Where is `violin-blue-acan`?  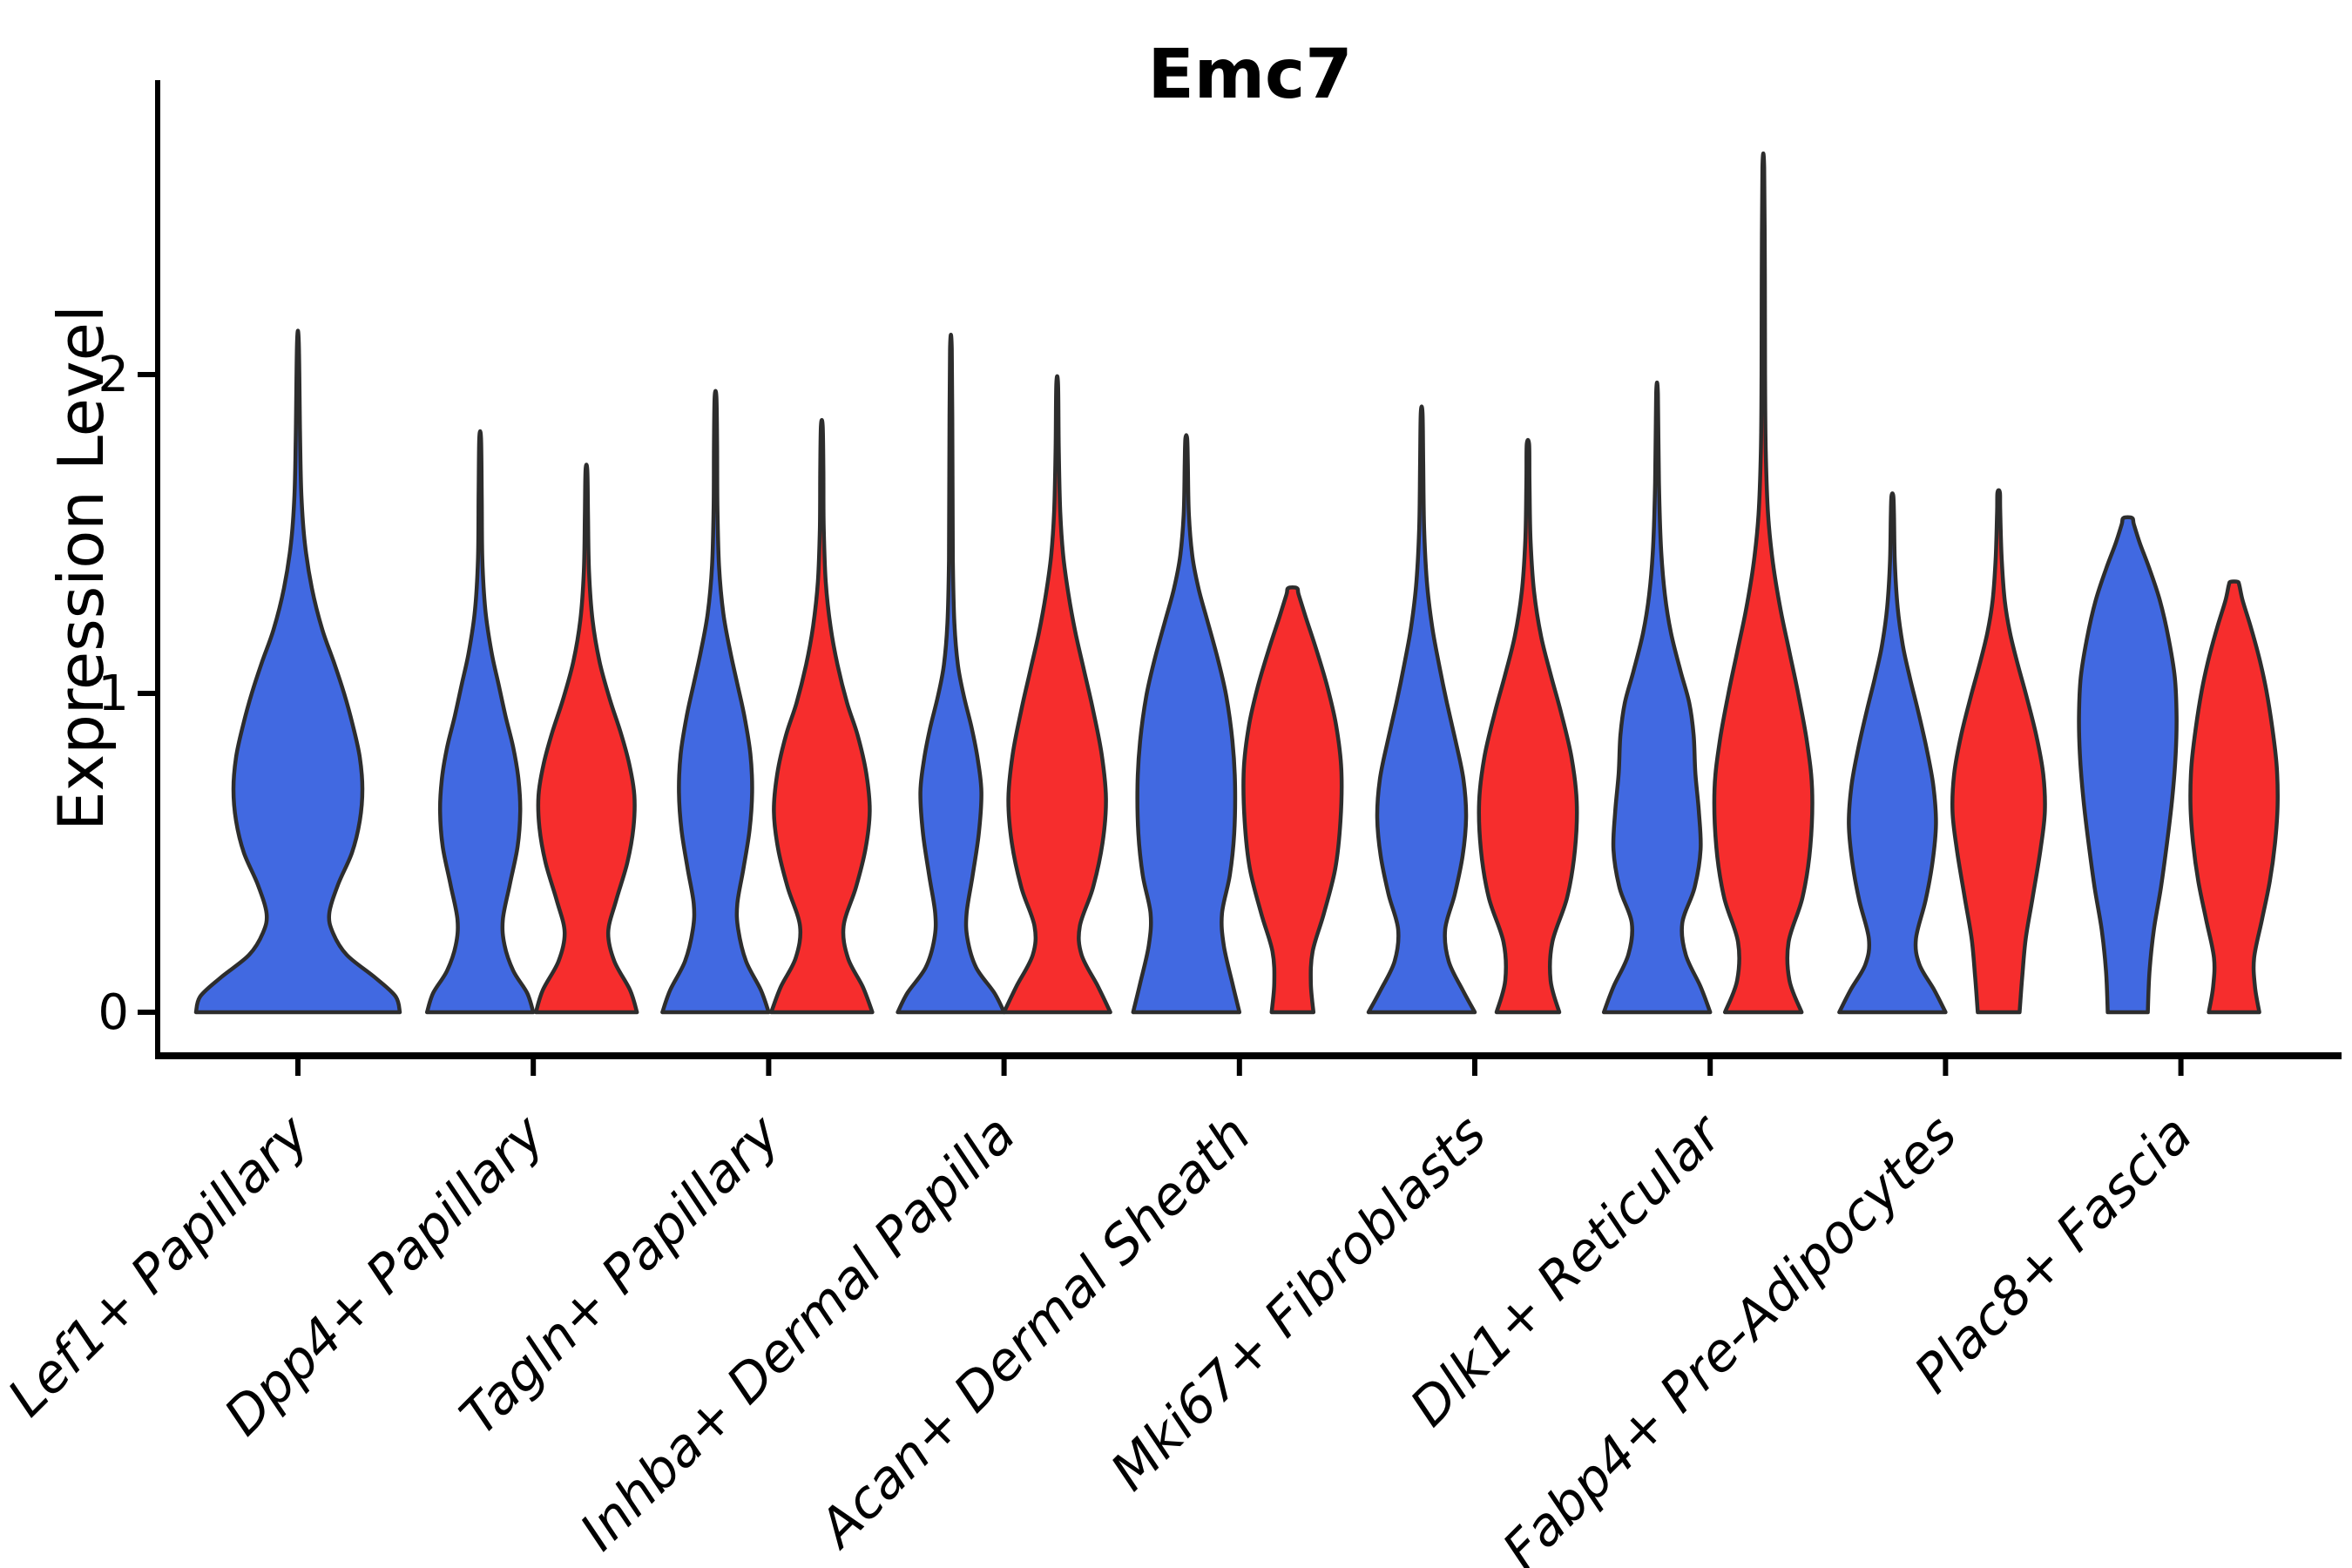
violin-blue-acan is located at coordinates (1186, 724).